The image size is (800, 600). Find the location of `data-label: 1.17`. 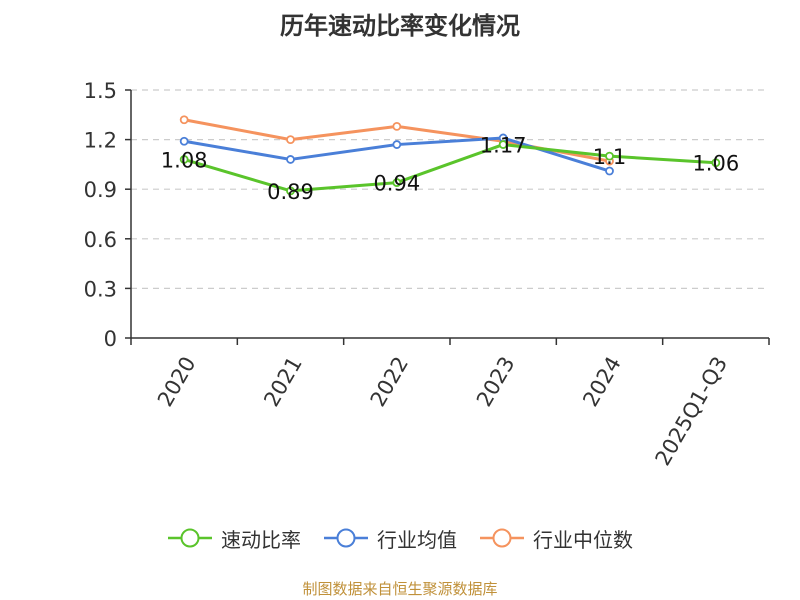

data-label: 1.17 is located at coordinates (503, 146).